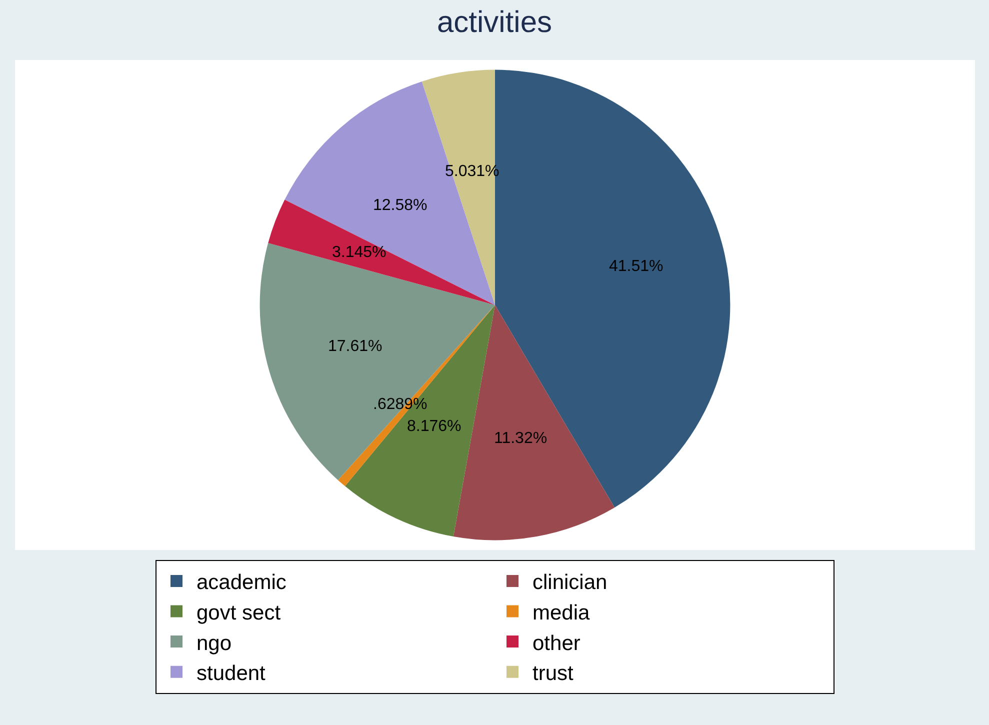 Image resolution: width=989 pixels, height=725 pixels. Describe the element at coordinates (238, 612) in the screenshot. I see `legend-label: govt sect` at that location.